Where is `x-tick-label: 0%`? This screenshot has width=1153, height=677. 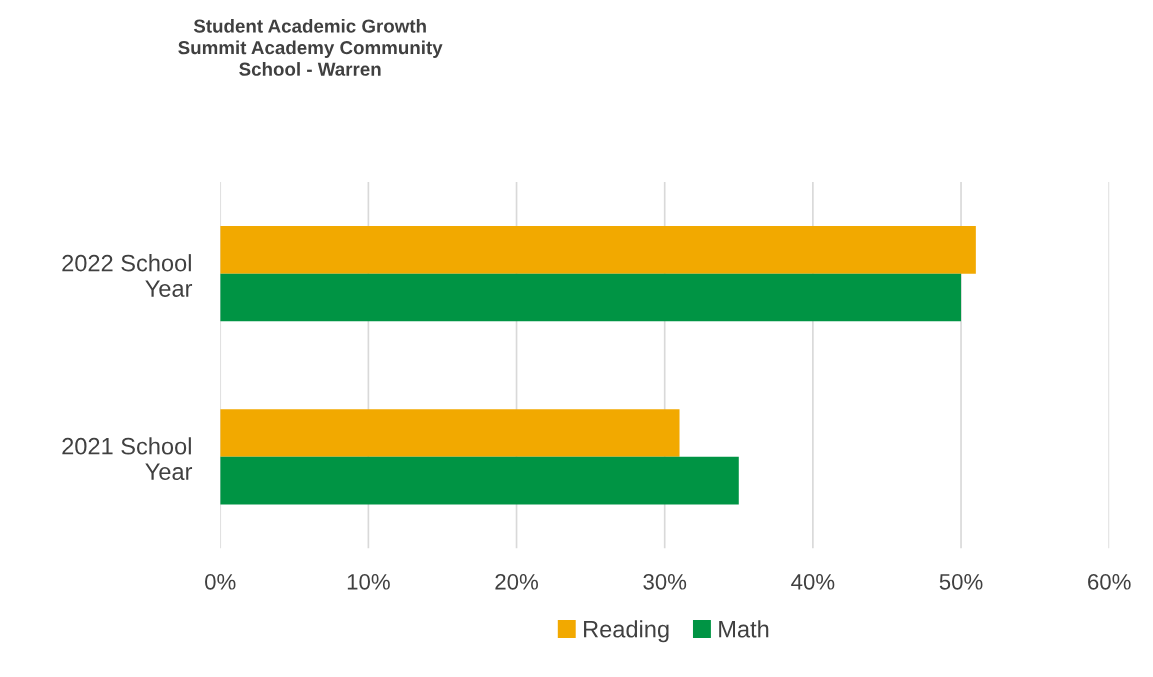 x-tick-label: 0% is located at coordinates (220, 581).